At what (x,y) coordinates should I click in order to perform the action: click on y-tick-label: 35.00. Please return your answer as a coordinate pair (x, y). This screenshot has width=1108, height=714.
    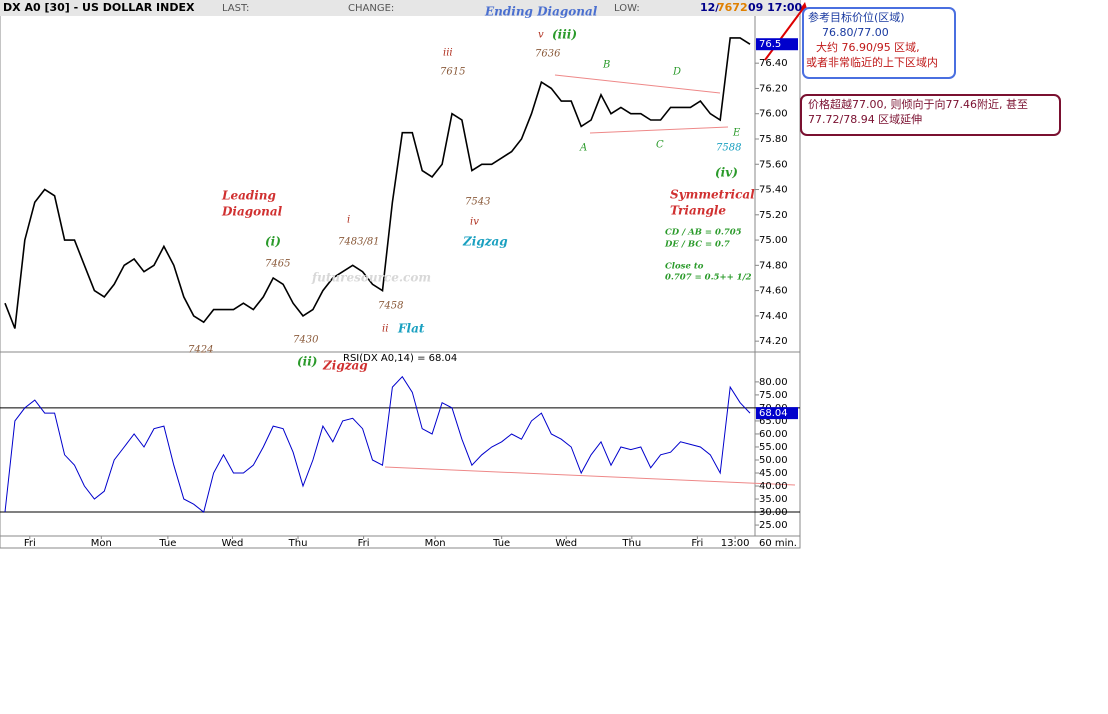
    Looking at the image, I should click on (773, 499).